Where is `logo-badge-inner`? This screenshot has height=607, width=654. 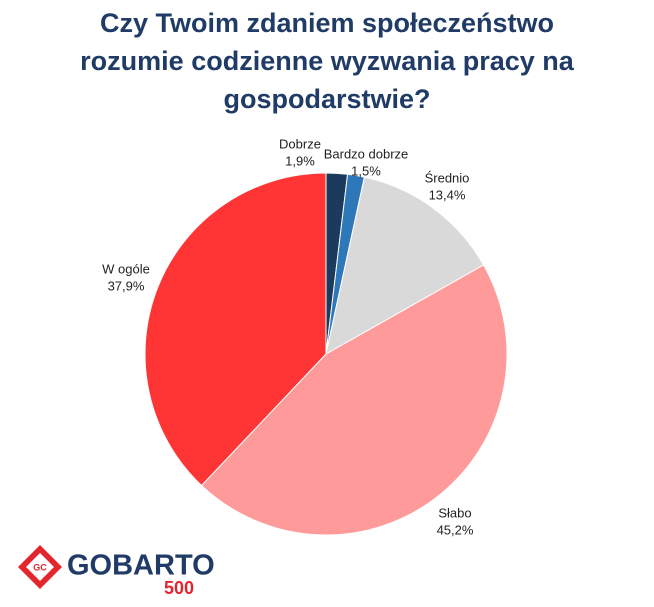 logo-badge-inner is located at coordinates (40, 567).